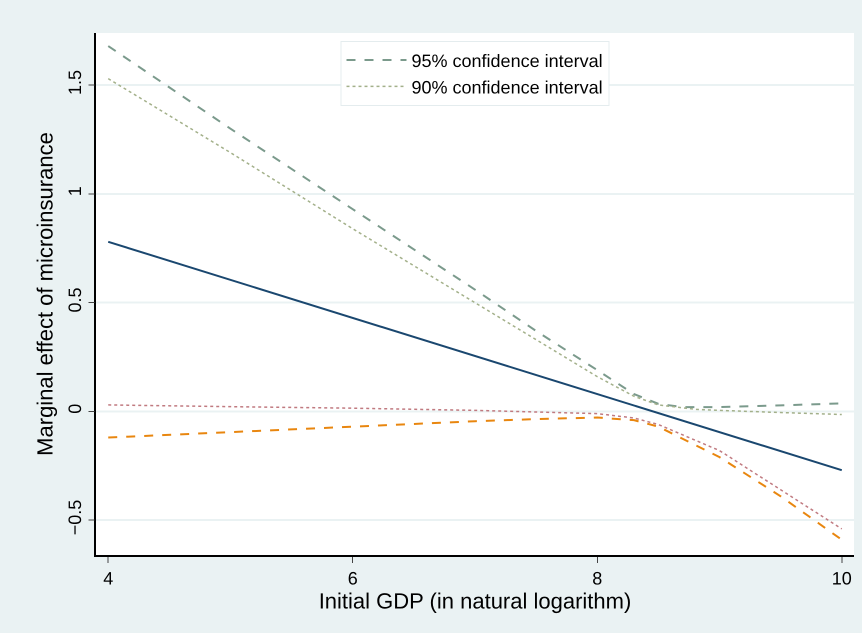  What do you see at coordinates (75, 409) in the screenshot?
I see `y-tick-label: 0` at bounding box center [75, 409].